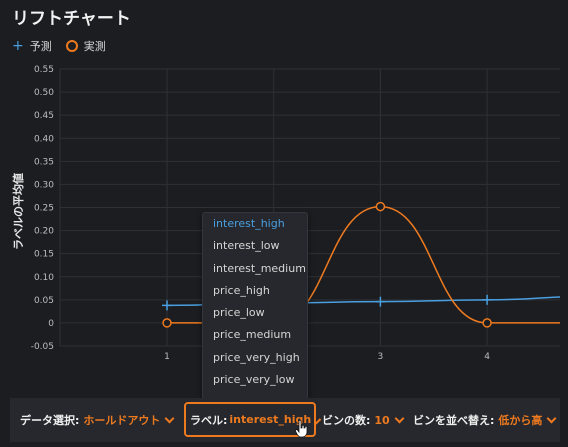 The height and width of the screenshot is (447, 568). What do you see at coordinates (44, 278) in the screenshot?
I see `y-tick-label: 0.10` at bounding box center [44, 278].